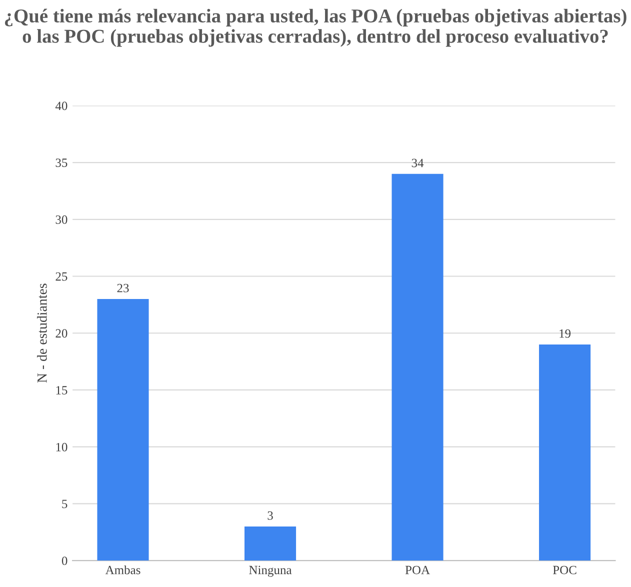  What do you see at coordinates (62, 162) in the screenshot?
I see `y-tick-label: 35` at bounding box center [62, 162].